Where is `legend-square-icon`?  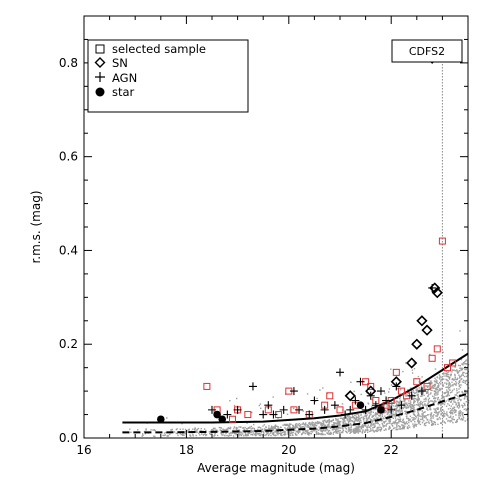
legend-square-icon is located at coordinates (100, 49).